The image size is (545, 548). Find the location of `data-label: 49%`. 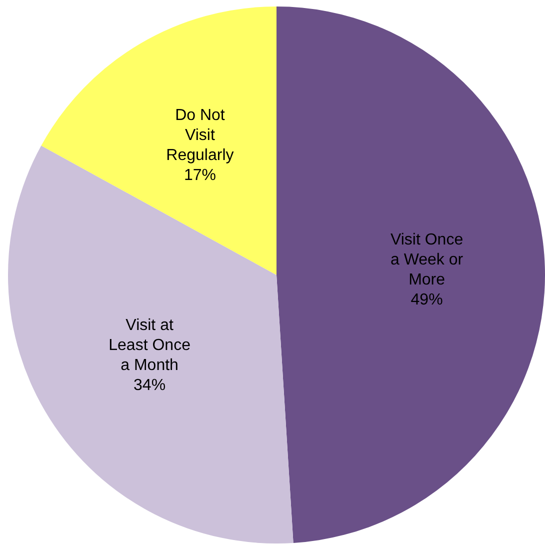

data-label: 49% is located at coordinates (426, 300).